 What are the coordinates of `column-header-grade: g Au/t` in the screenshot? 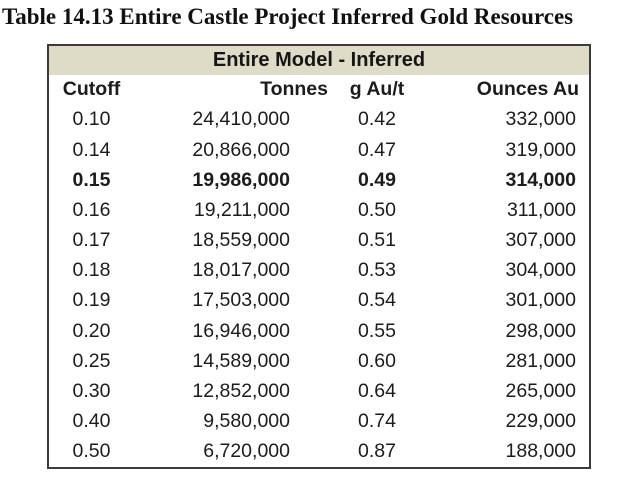 It's located at (377, 89).